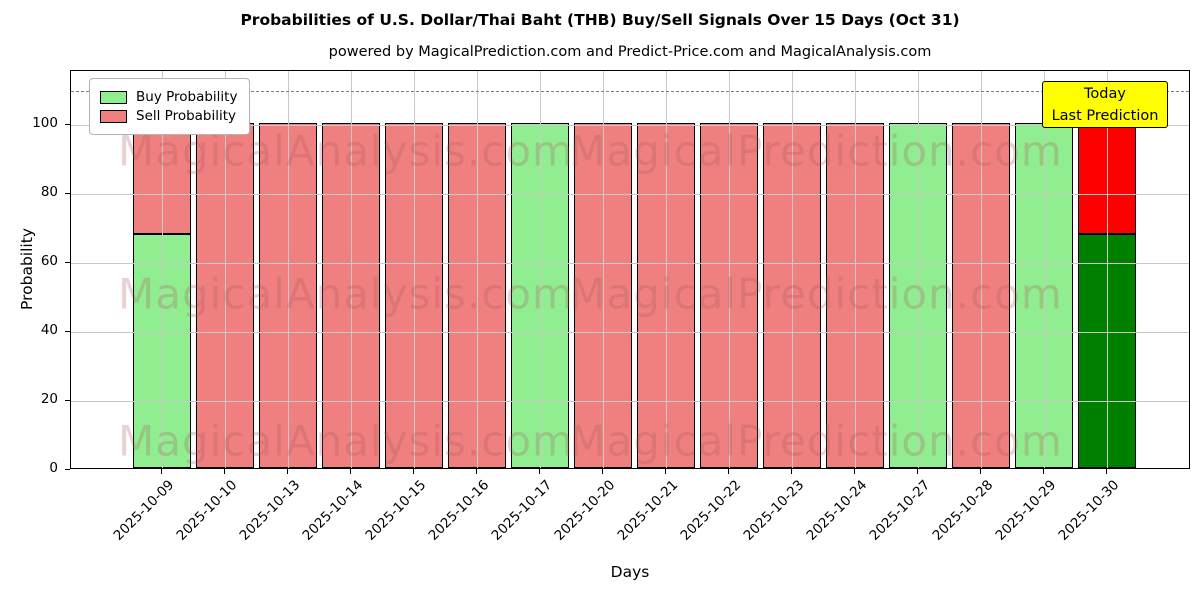 This screenshot has height=600, width=1200. Describe the element at coordinates (630, 572) in the screenshot. I see `x-axis-label: Days` at that location.